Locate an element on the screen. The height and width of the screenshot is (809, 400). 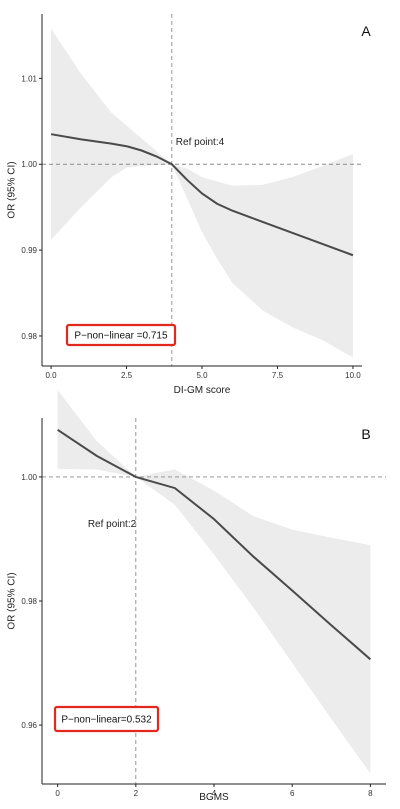
panel-b-y-axis-title: OR (95% CI) is located at coordinates (12, 600).